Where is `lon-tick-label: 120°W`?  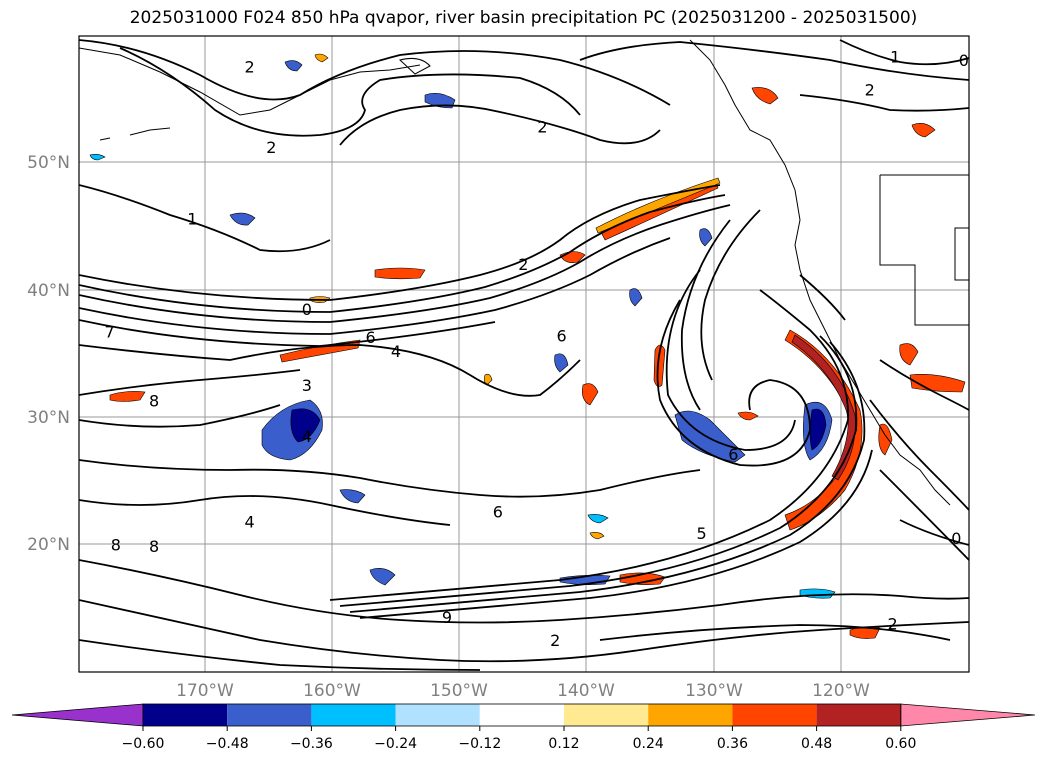 lon-tick-label: 120°W is located at coordinates (841, 691).